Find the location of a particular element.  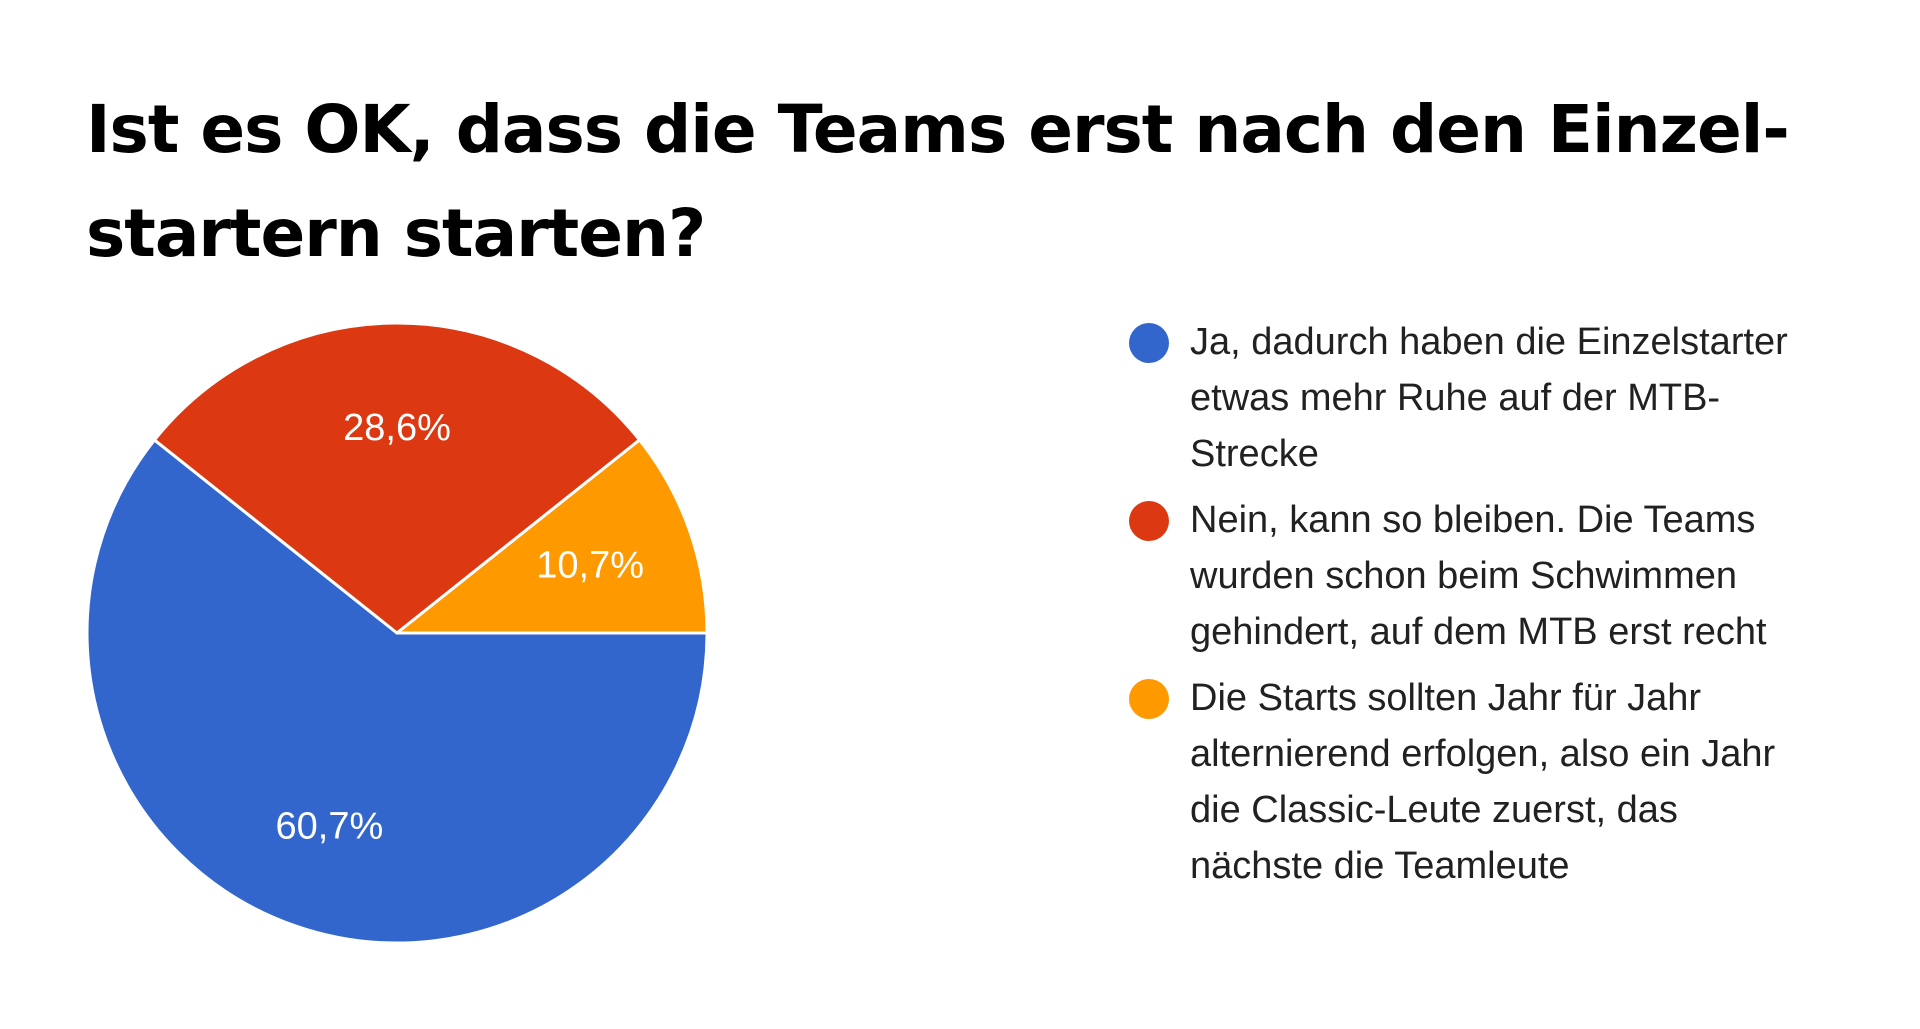

pie-slice-label-2: 28,6% is located at coordinates (397, 428).